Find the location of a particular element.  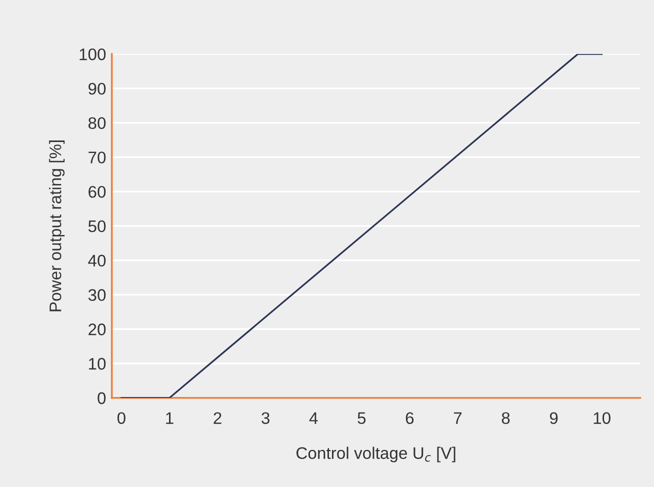

y-tick-label: 60 is located at coordinates (97, 192).